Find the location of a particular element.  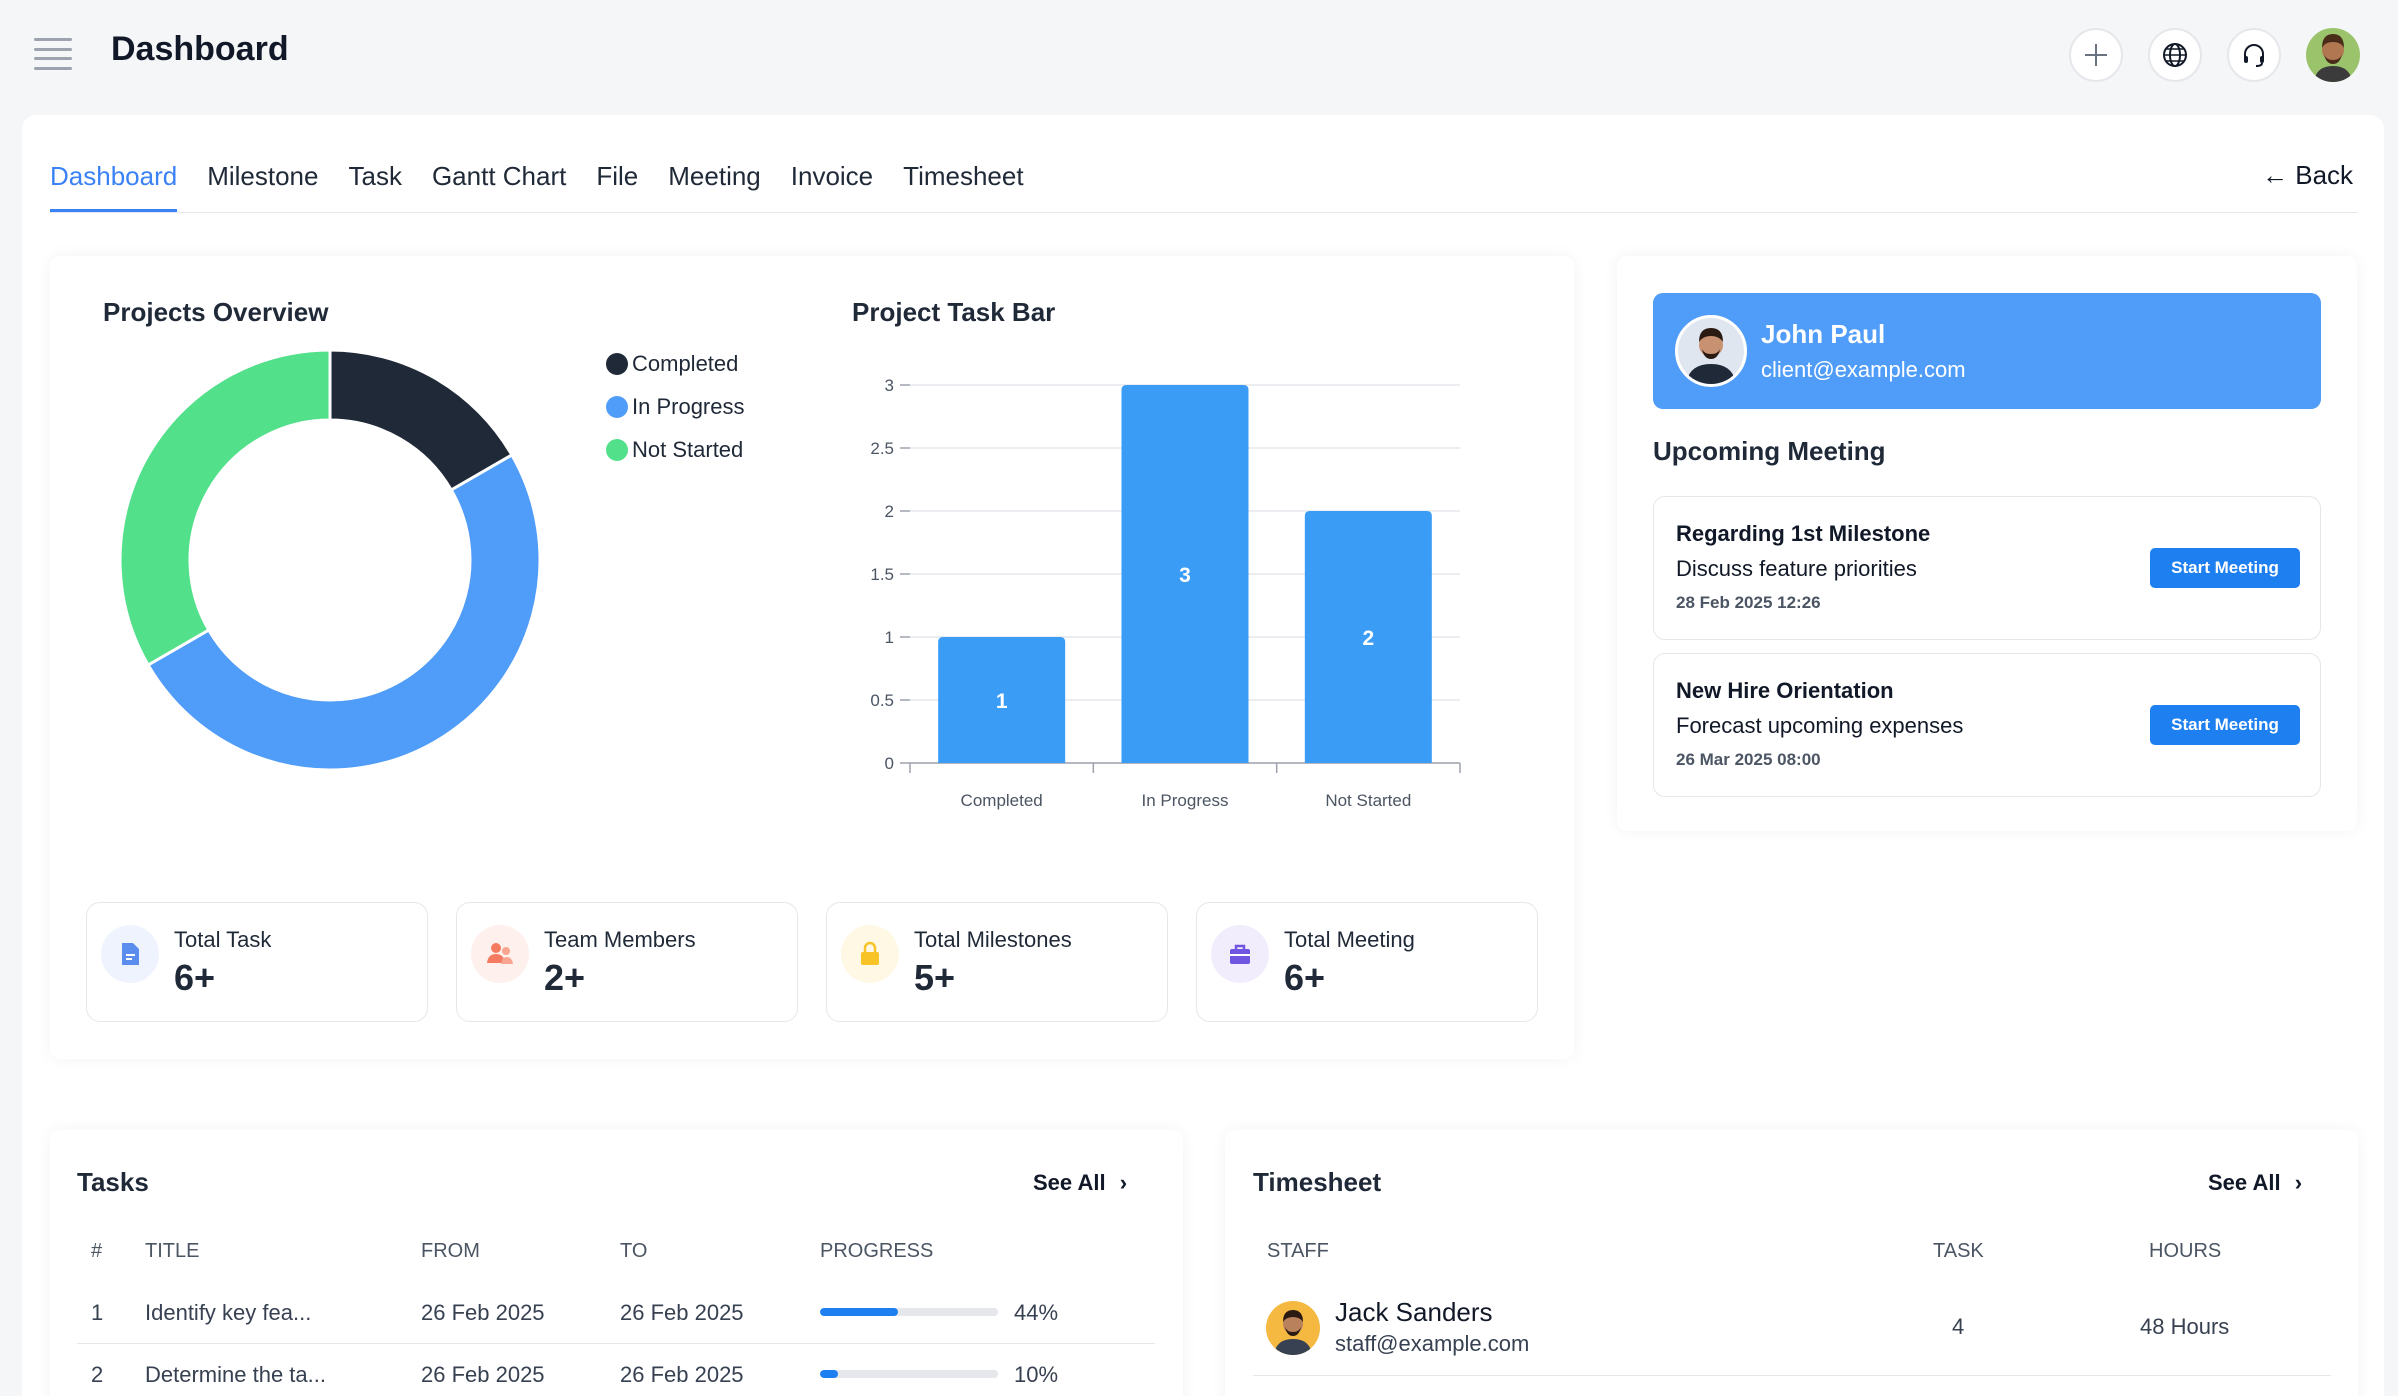

x-tick-label: Completed is located at coordinates (1002, 800).